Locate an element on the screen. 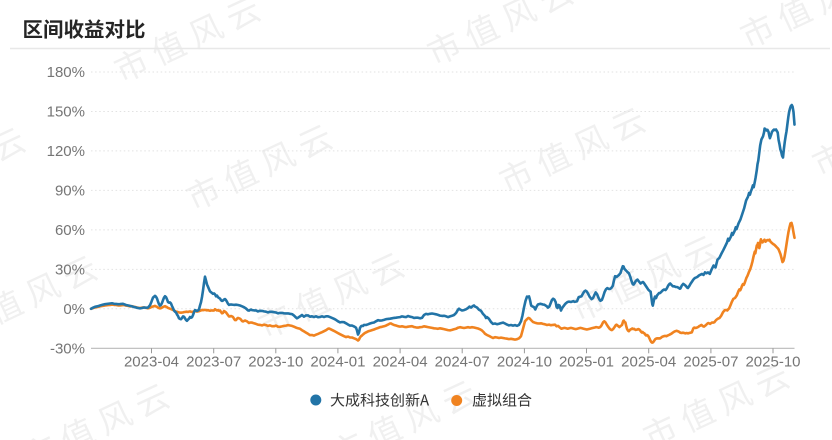 This screenshot has height=440, width=832. svg-text: 180% is located at coordinates (66, 72).